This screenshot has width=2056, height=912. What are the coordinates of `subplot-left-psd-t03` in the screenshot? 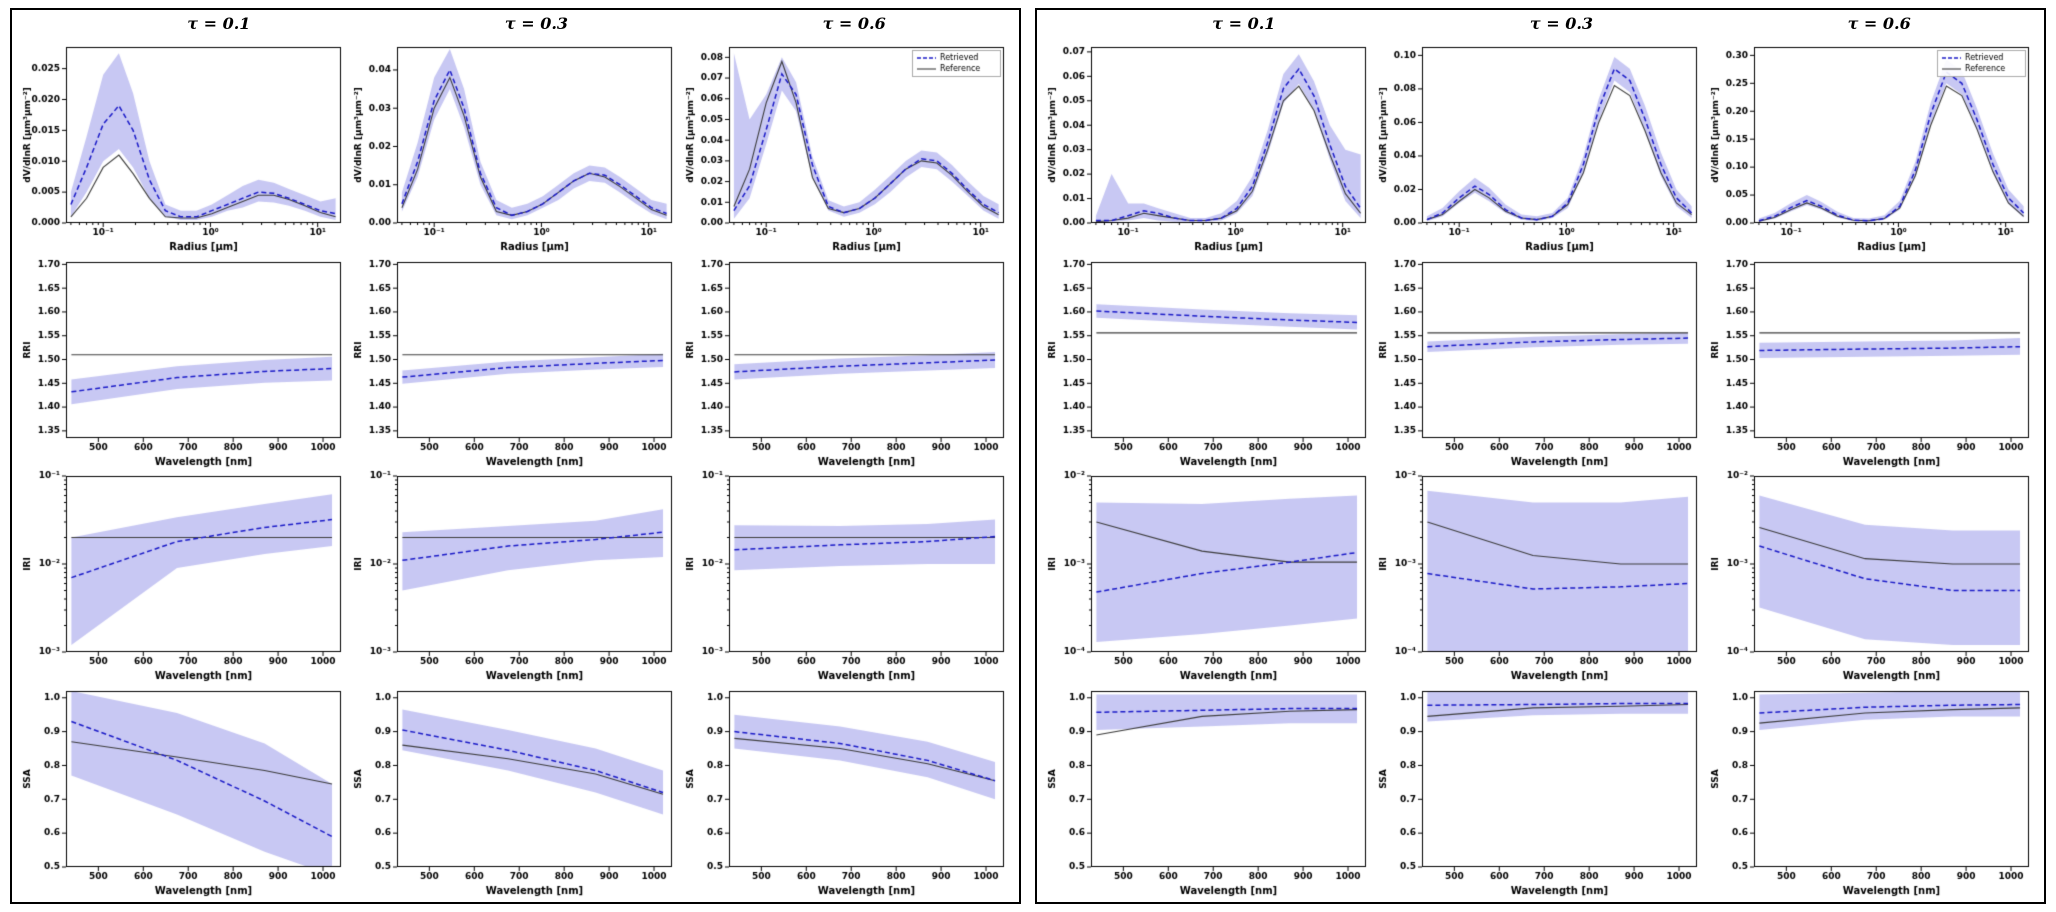 It's located at (515, 147).